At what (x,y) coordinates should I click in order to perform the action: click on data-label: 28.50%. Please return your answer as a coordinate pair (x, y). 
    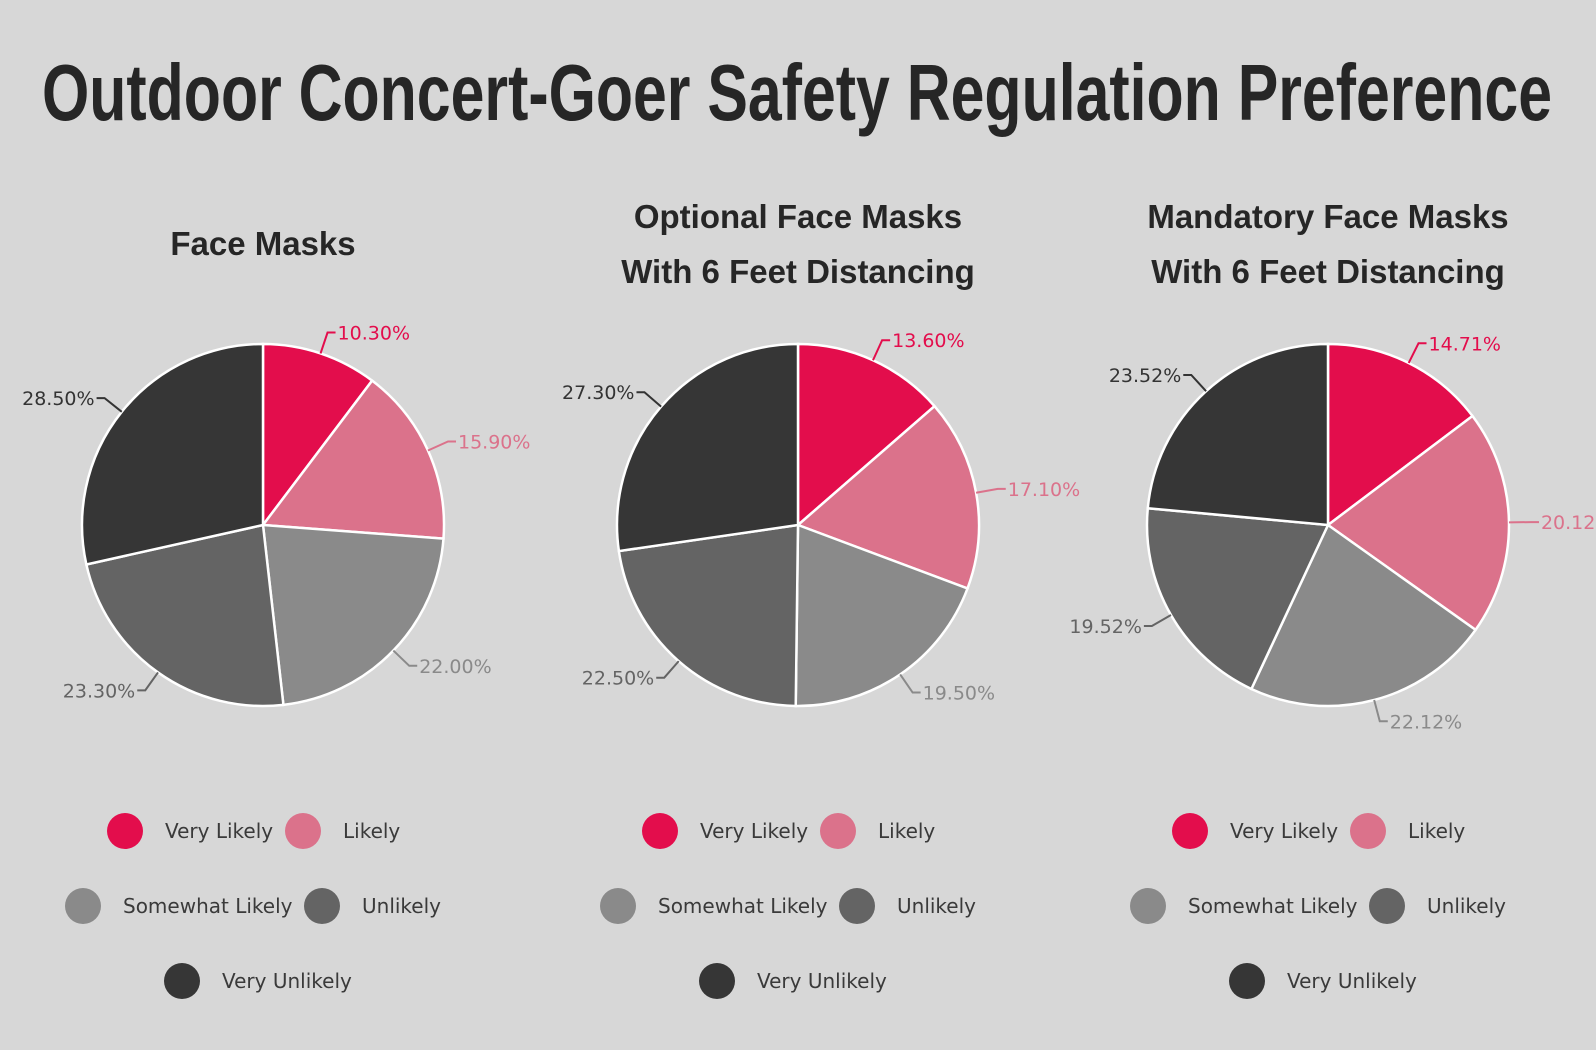
    Looking at the image, I should click on (58, 399).